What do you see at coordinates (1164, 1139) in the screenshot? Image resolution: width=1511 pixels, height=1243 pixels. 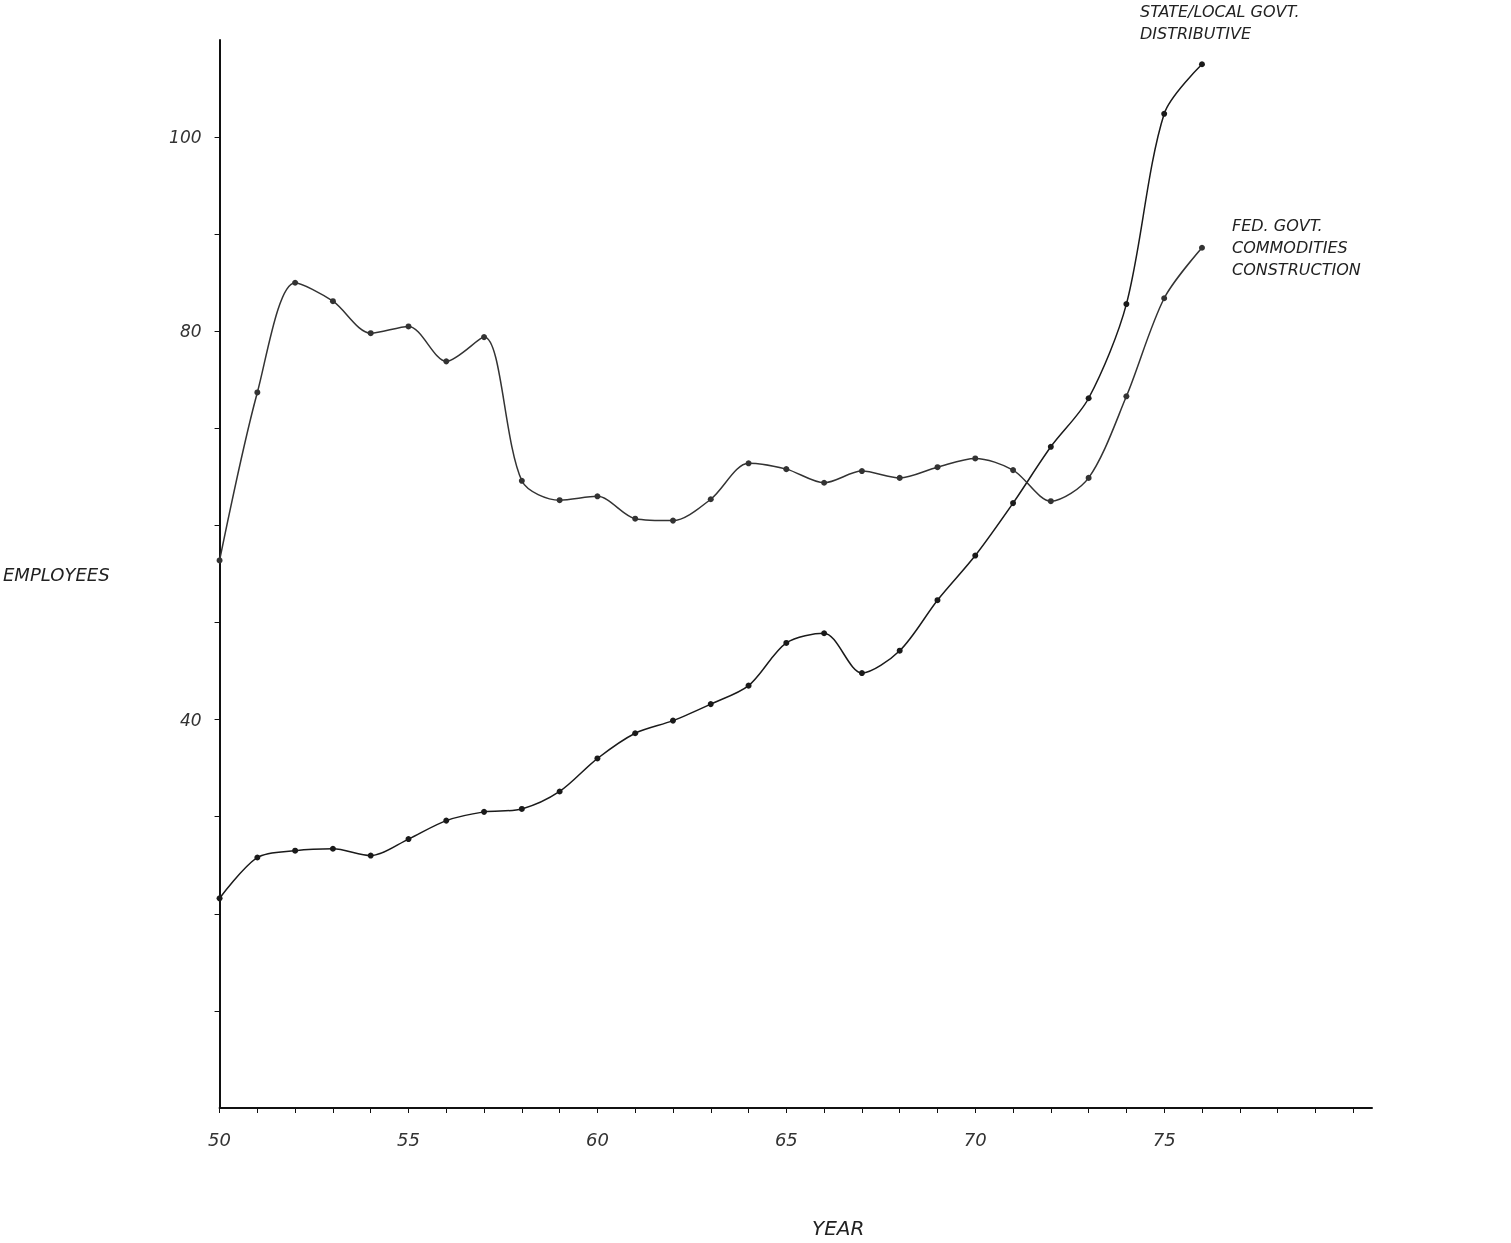 I see `x-tick-label: 75` at bounding box center [1164, 1139].